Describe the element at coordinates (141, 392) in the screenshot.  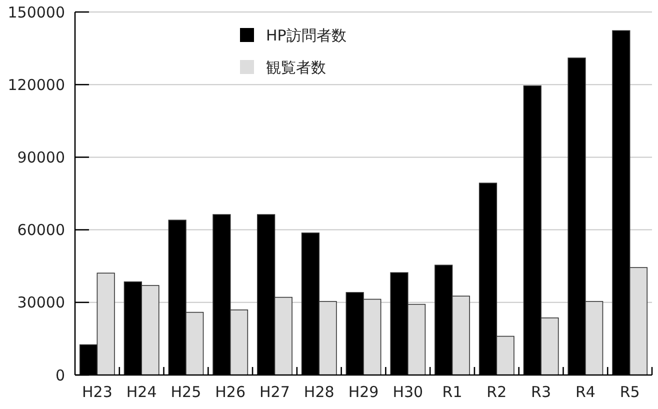
I see `x-tick-label: H24` at that location.